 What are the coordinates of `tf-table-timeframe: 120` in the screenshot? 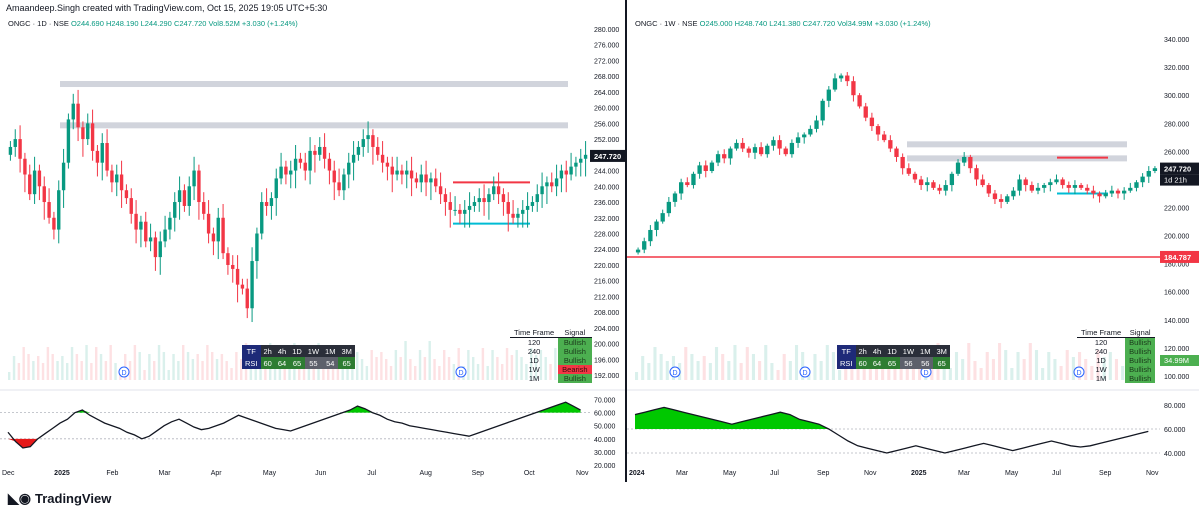 It's located at (1101, 342).